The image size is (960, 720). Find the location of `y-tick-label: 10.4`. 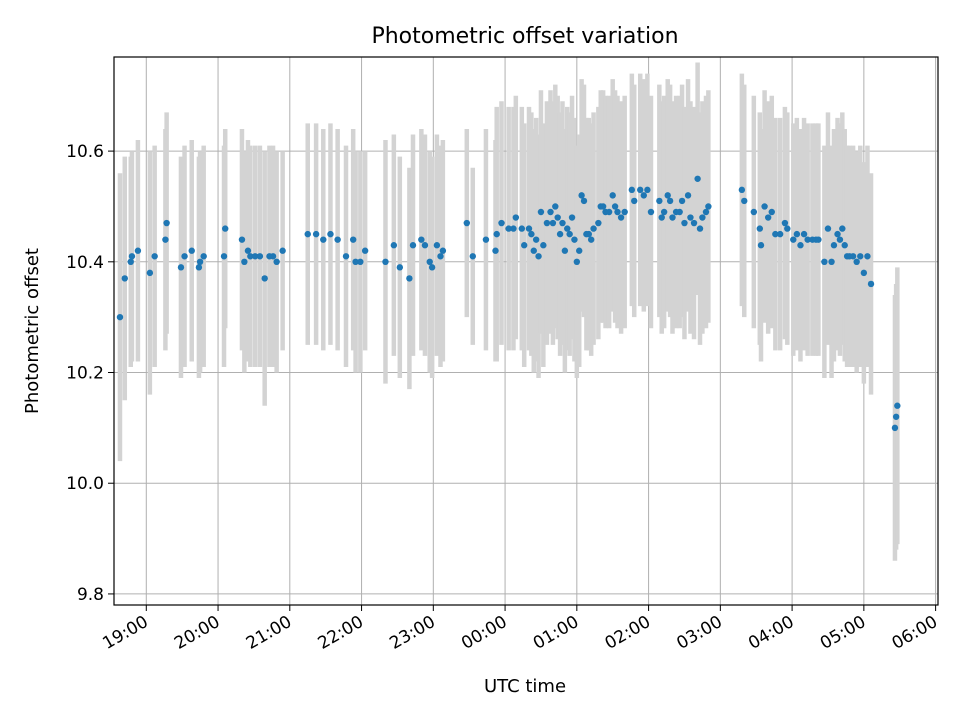

y-tick-label: 10.4 is located at coordinates (85, 263).